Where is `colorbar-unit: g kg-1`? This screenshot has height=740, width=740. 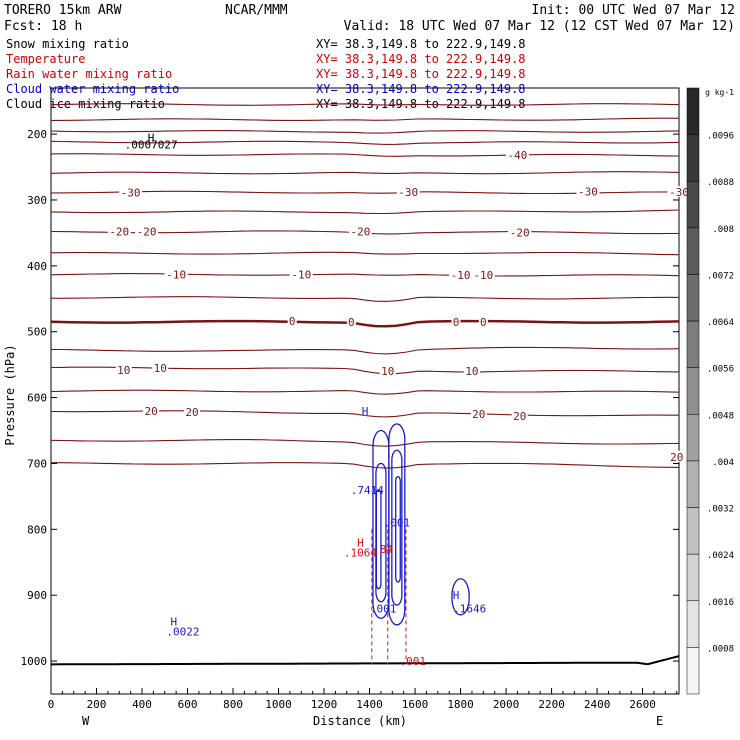
colorbar-unit: g kg-1 is located at coordinates (719, 92).